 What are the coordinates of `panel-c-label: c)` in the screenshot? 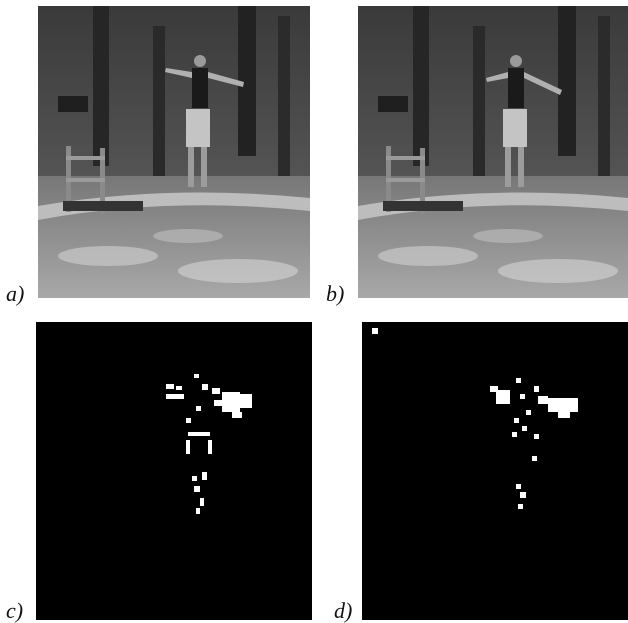 It's located at (15, 610).